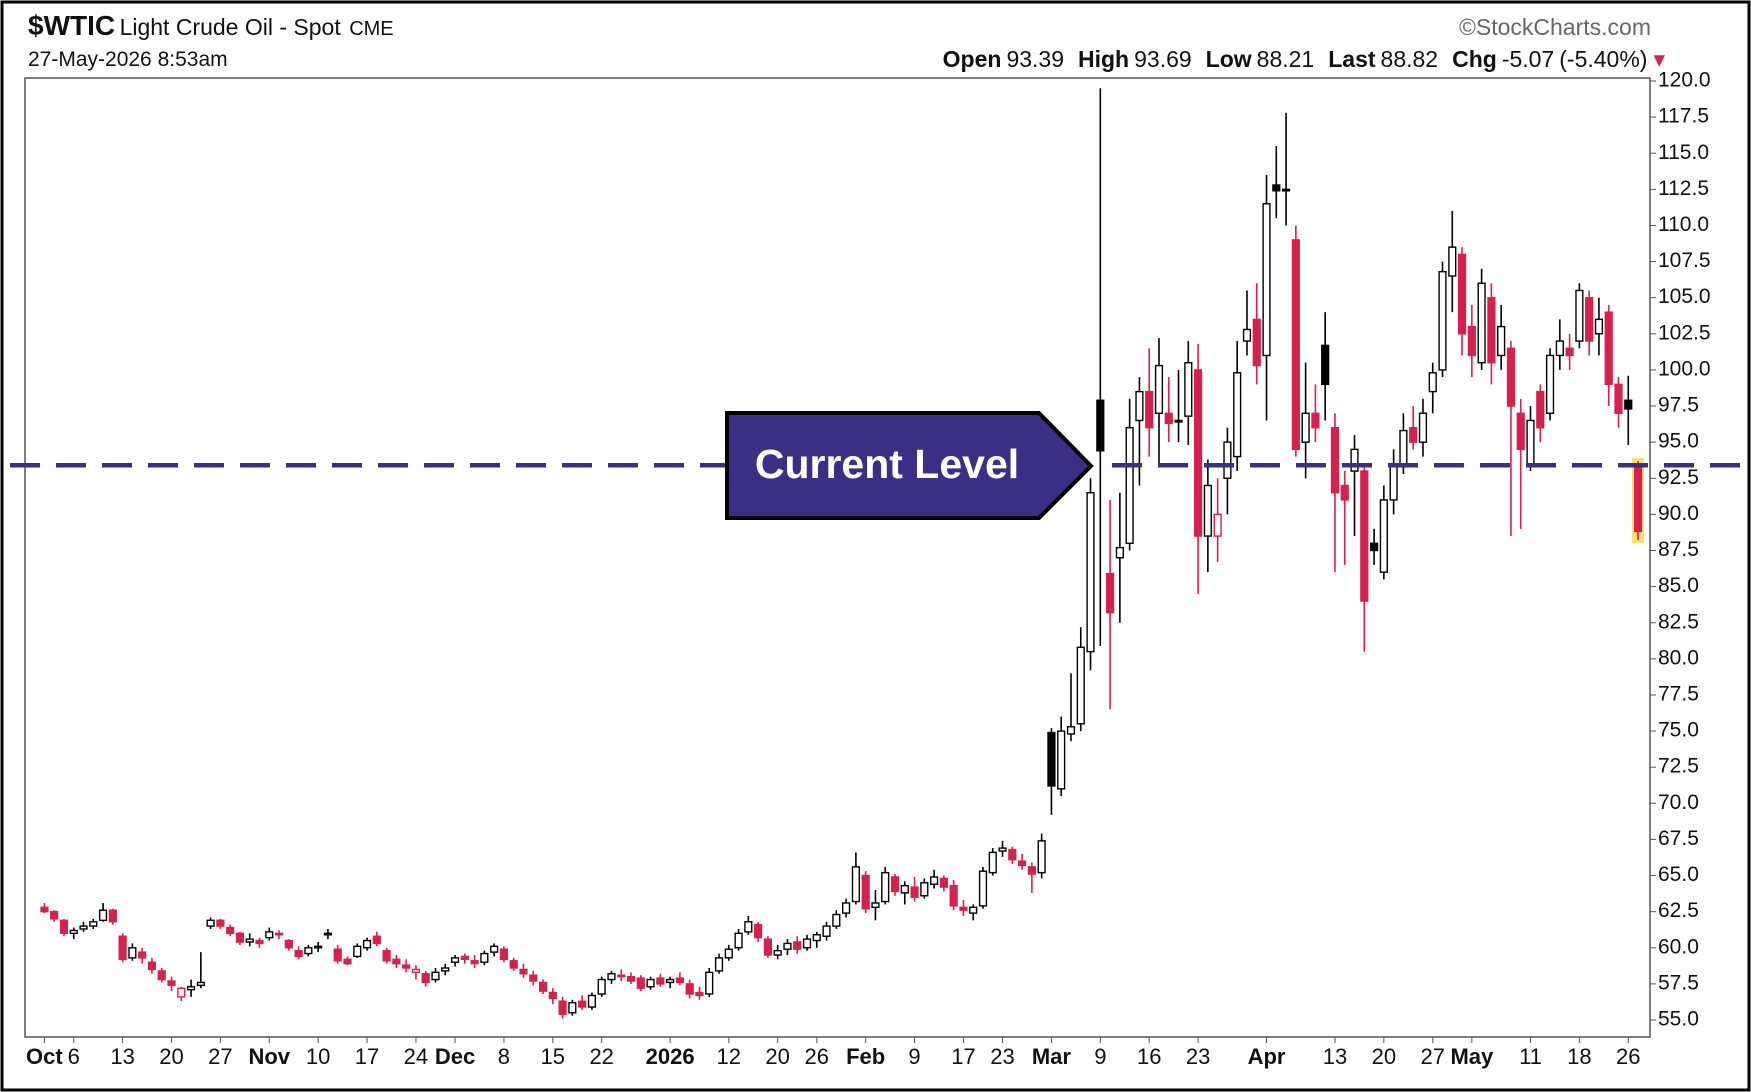  I want to click on down-arrow: ▾, so click(1659, 59).